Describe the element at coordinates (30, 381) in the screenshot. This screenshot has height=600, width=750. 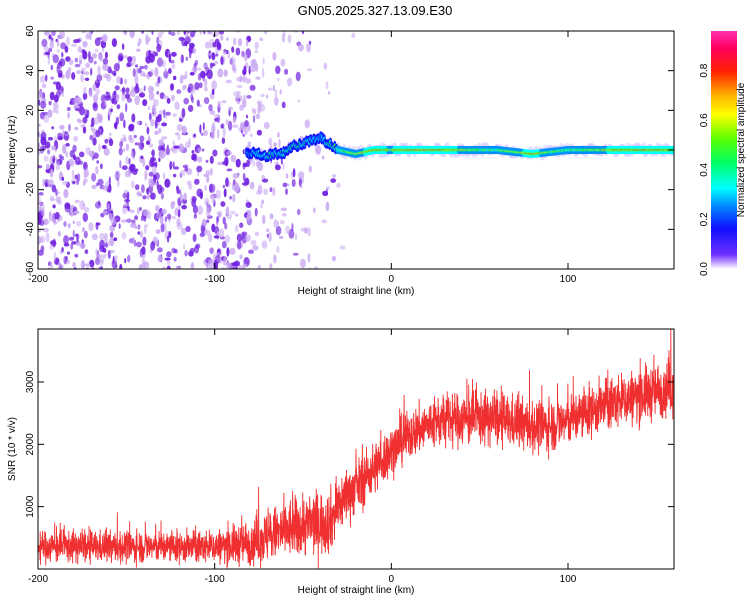
I see `y-tick-label: 3000` at that location.